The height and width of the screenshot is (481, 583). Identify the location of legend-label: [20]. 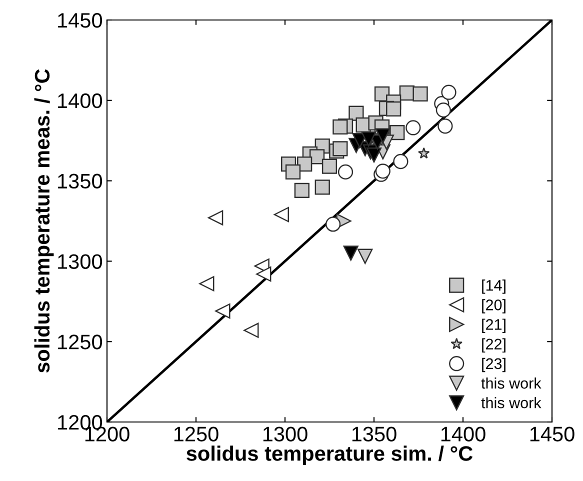
(494, 306).